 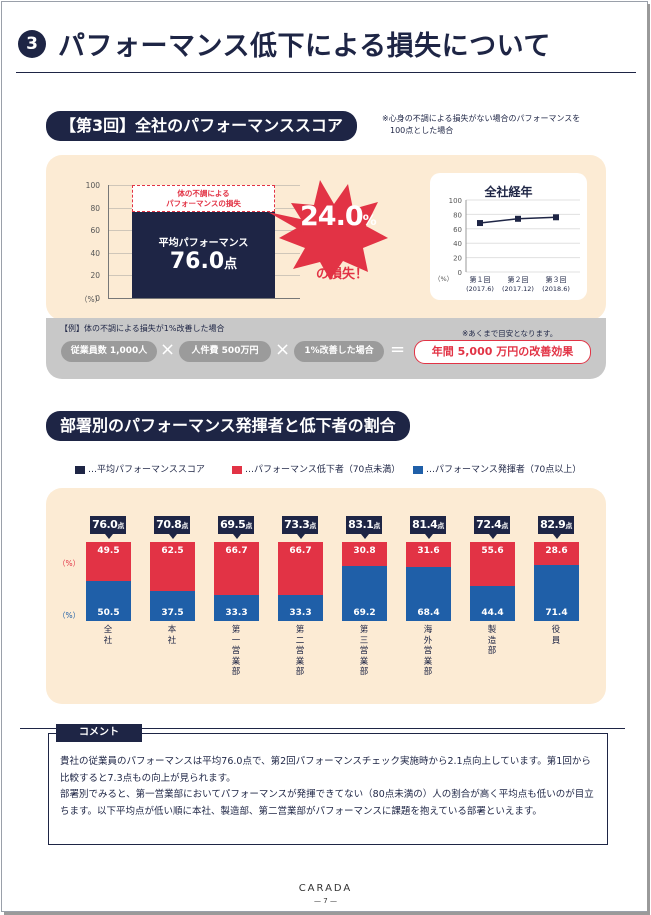 I want to click on trend-y-tick: 60, so click(x=457, y=230).